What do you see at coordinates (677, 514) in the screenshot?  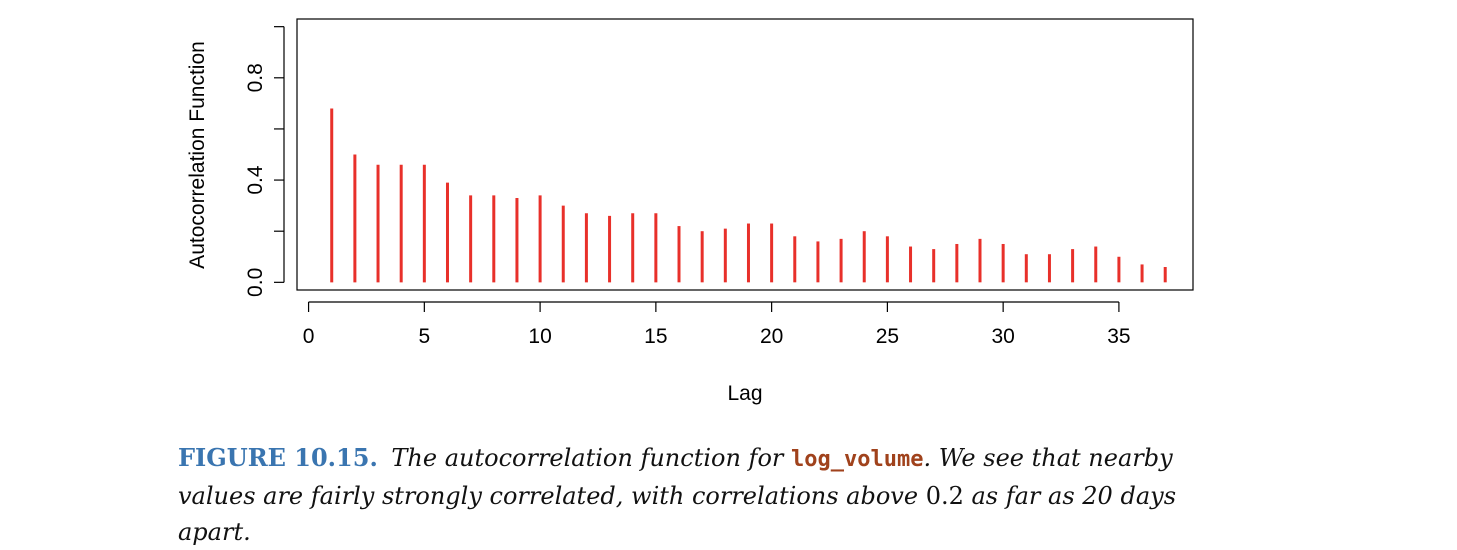 I see `caption-text-3: as far as 20 days apart.` at bounding box center [677, 514].